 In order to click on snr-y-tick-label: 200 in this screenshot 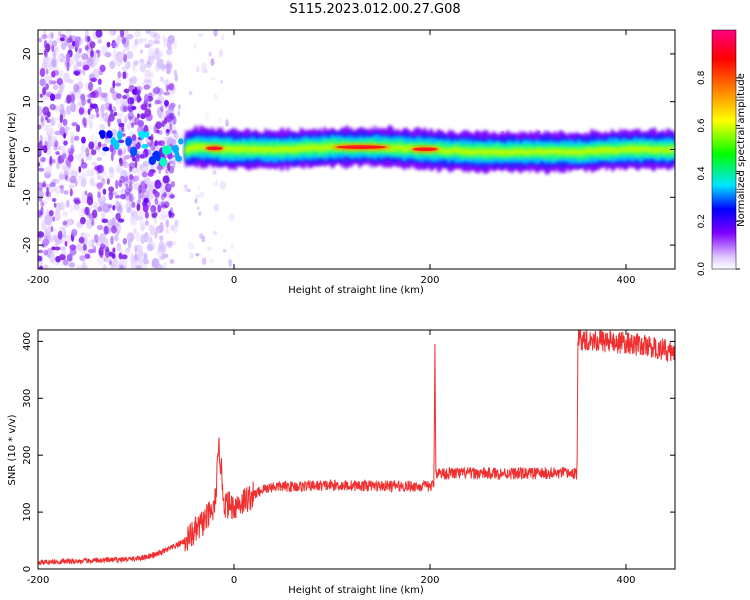, I will do `click(27, 455)`.